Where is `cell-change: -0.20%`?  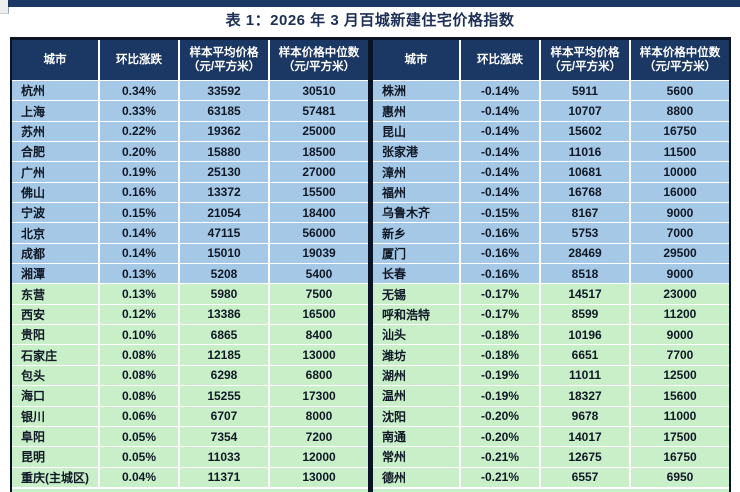 cell-change: -0.20% is located at coordinates (501, 436).